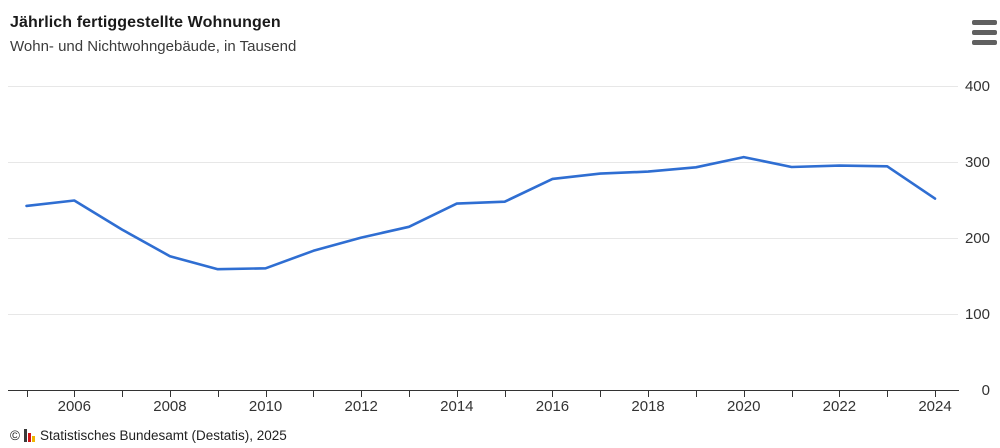  What do you see at coordinates (552, 406) in the screenshot?
I see `x-axis-label: 2016` at bounding box center [552, 406].